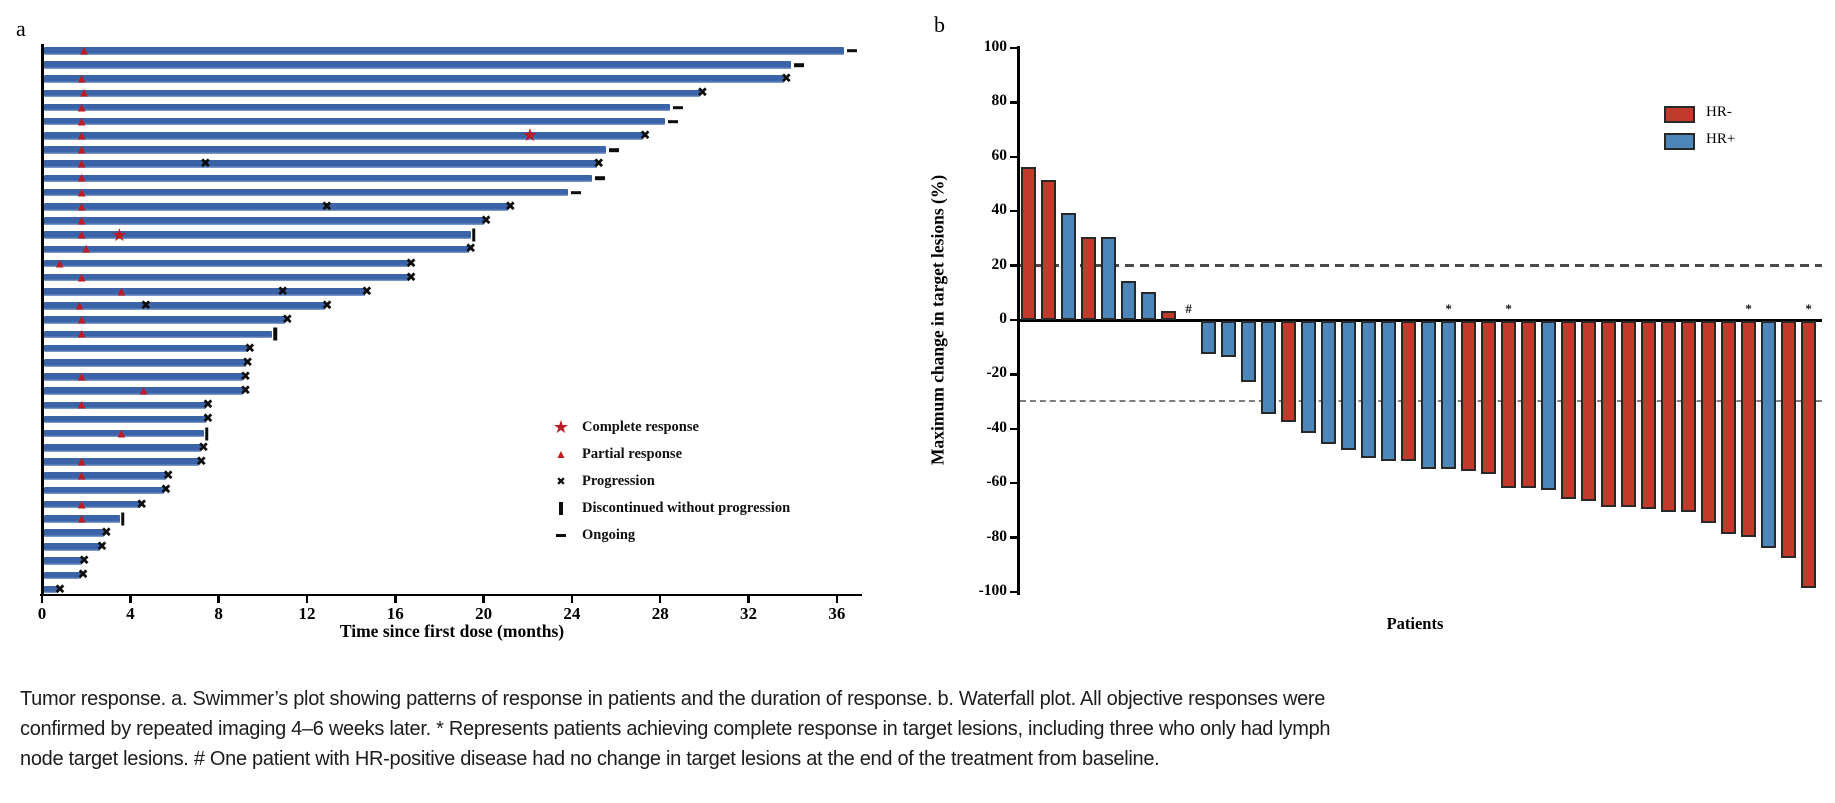 The height and width of the screenshot is (803, 1835). What do you see at coordinates (995, 46) in the screenshot?
I see `panel-b-y-tick-label: 100` at bounding box center [995, 46].